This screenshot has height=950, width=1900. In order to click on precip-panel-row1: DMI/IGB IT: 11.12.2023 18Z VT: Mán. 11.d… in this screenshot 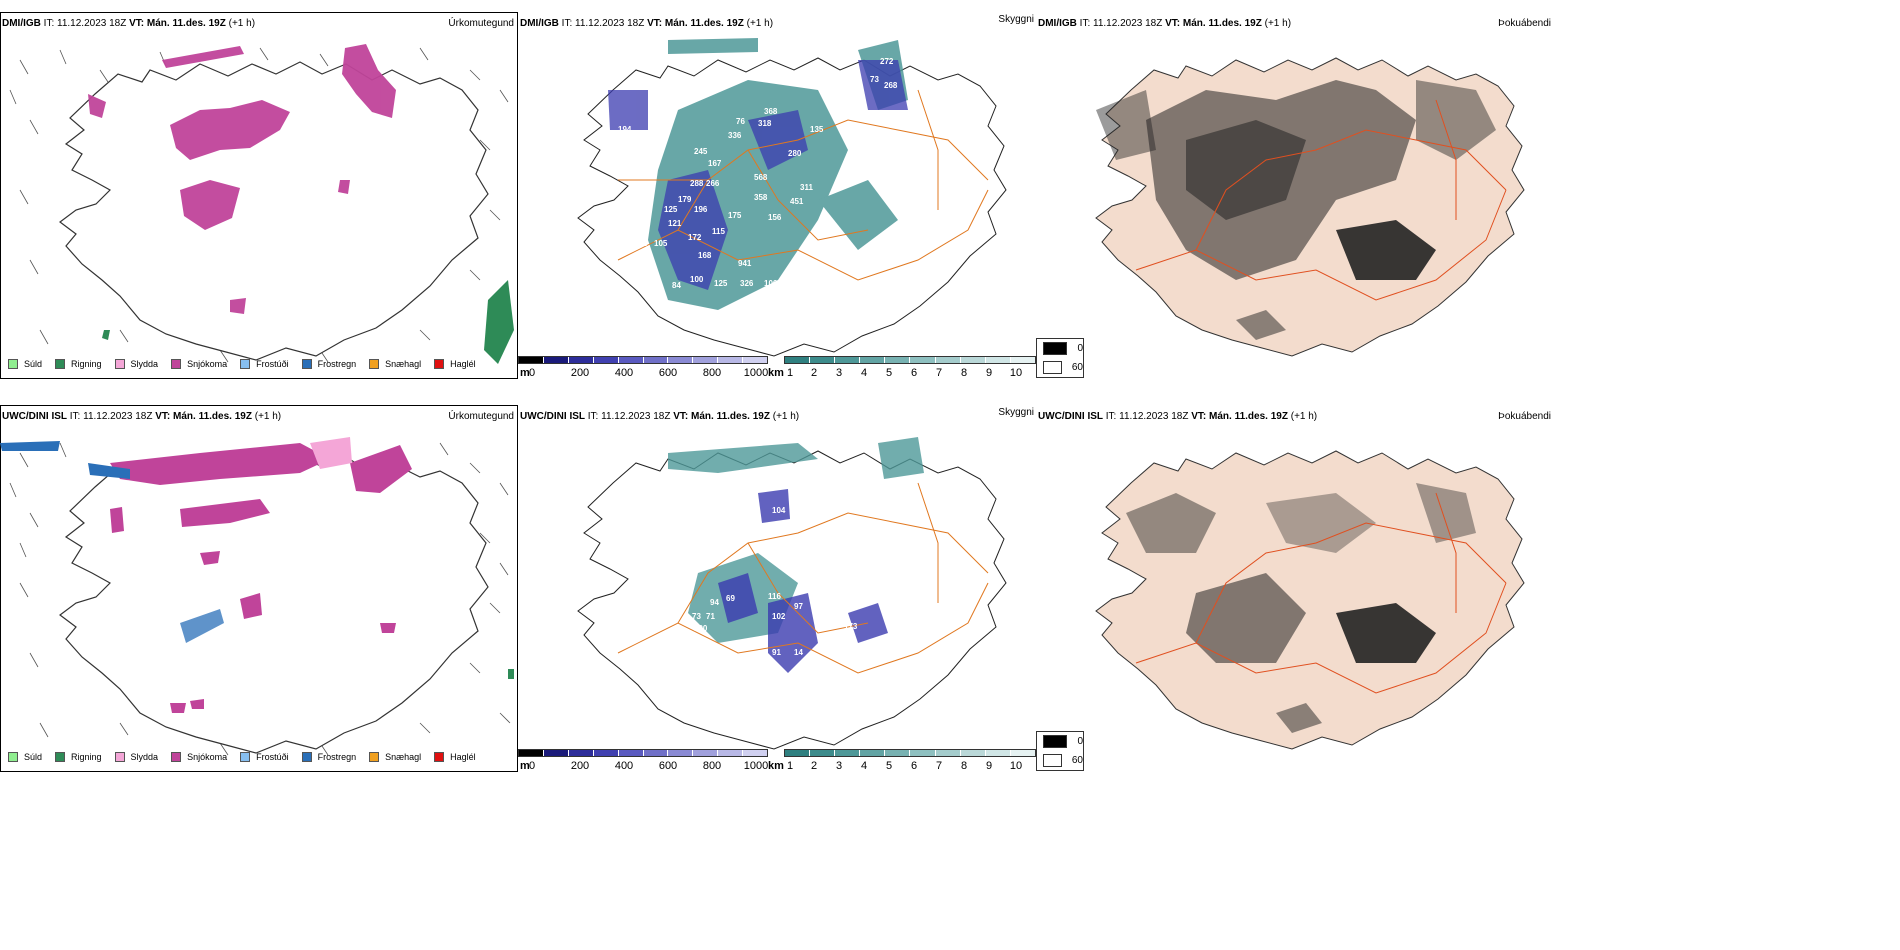, I will do `click(259, 195)`.